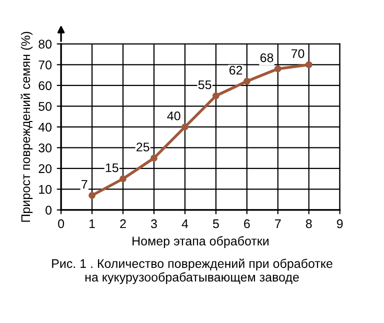 The width and height of the screenshot is (384, 323). Describe the element at coordinates (205, 85) in the screenshot. I see `data-label: 55` at that location.